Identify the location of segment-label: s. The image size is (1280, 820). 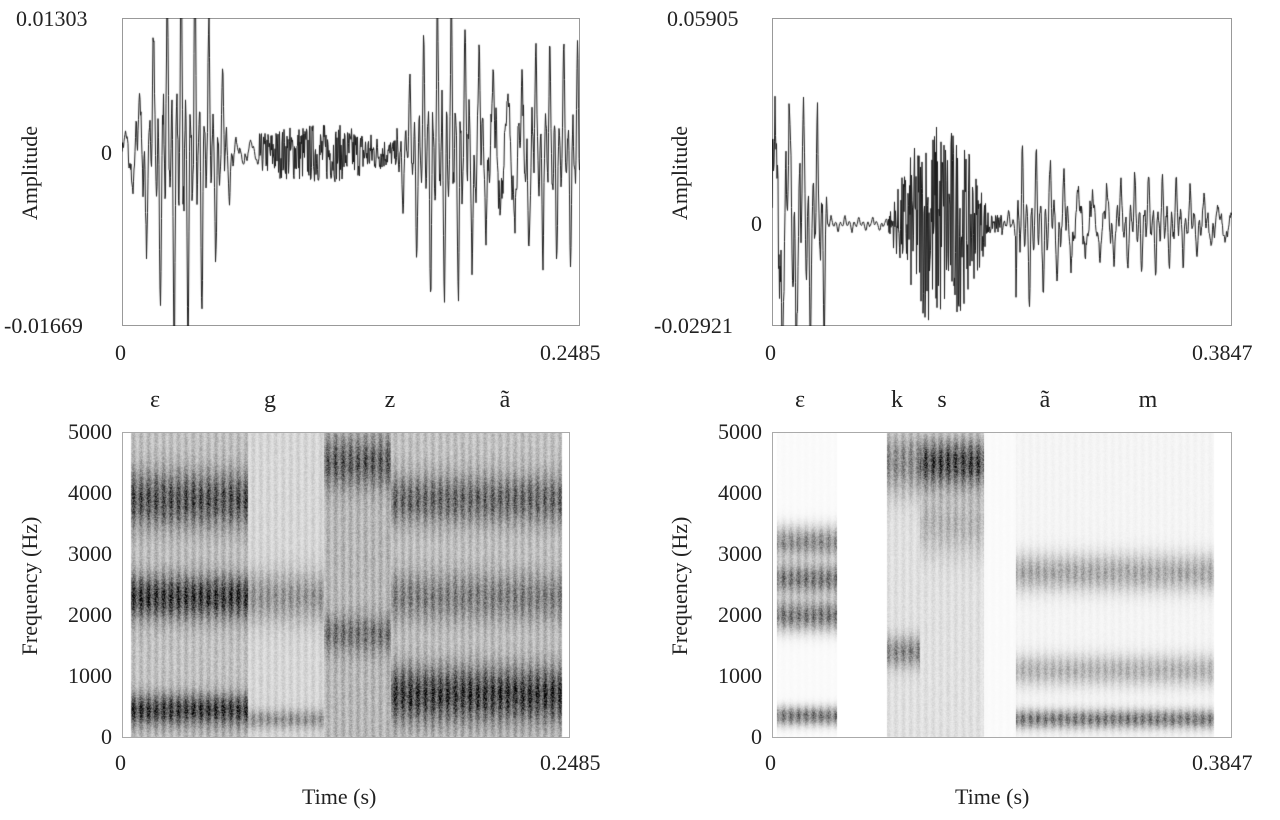
(942, 400).